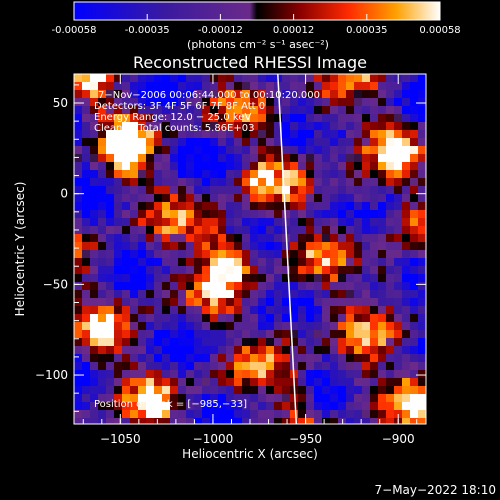  Describe the element at coordinates (220, 30) in the screenshot. I see `colorbar-tick-label: -0.00012` at that location.